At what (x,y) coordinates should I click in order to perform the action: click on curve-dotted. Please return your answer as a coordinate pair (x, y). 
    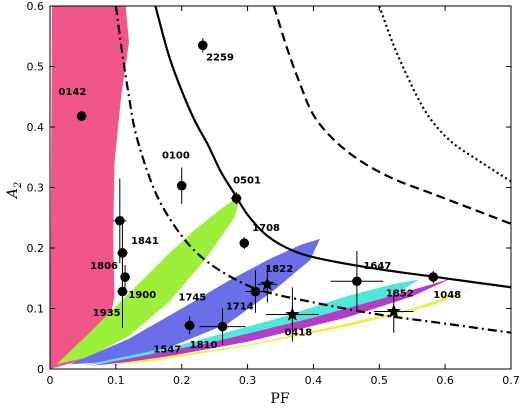
    Looking at the image, I should click on (444, 94).